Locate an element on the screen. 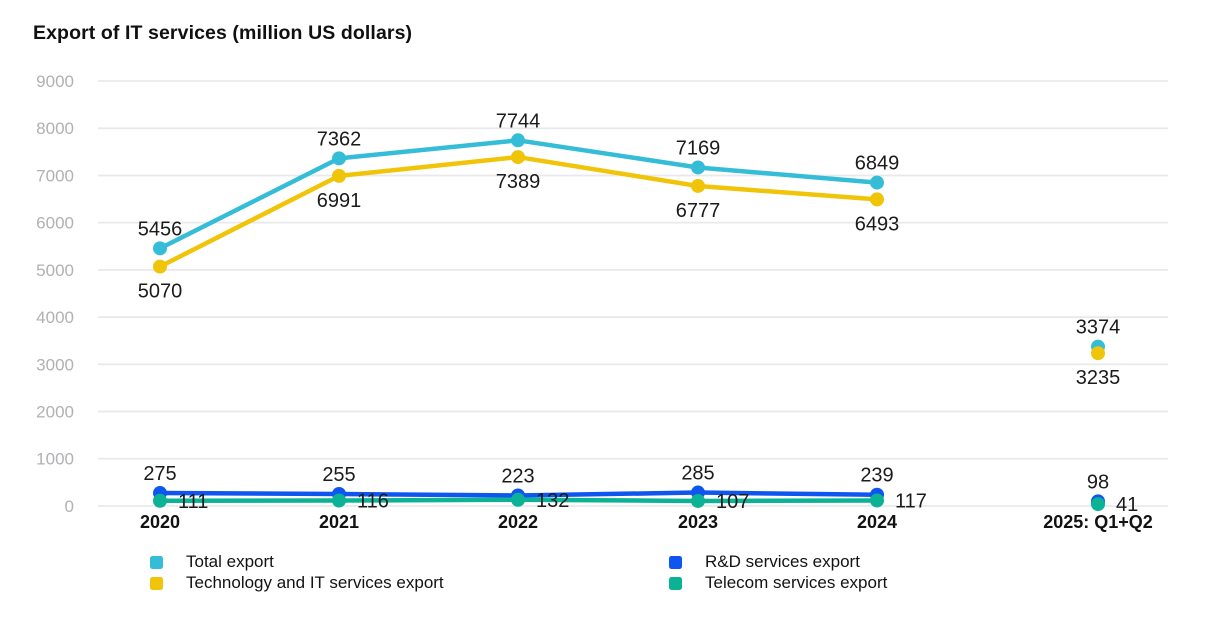 The height and width of the screenshot is (636, 1221). point-telecom-services-export-2024 is located at coordinates (877, 500).